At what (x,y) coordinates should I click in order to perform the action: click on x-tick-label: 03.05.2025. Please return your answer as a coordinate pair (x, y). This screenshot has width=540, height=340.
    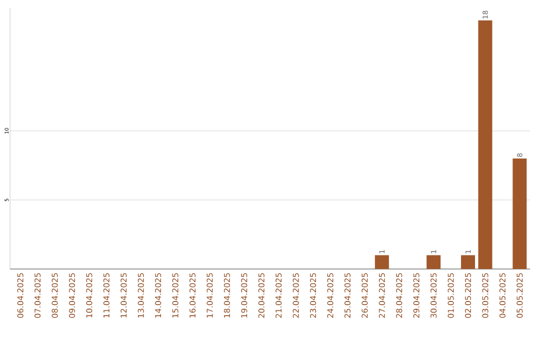
    Looking at the image, I should click on (485, 295).